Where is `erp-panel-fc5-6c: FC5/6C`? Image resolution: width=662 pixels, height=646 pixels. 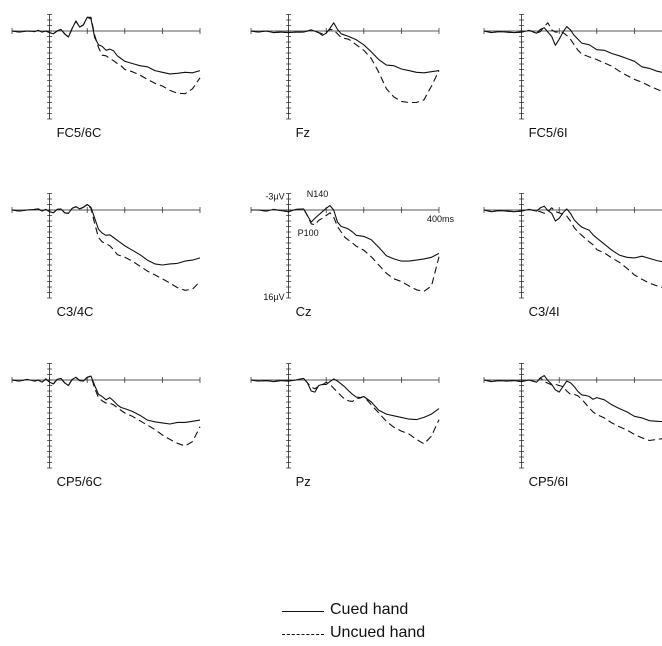 erp-panel-fc5-6c: FC5/6C is located at coordinates (106, 77).